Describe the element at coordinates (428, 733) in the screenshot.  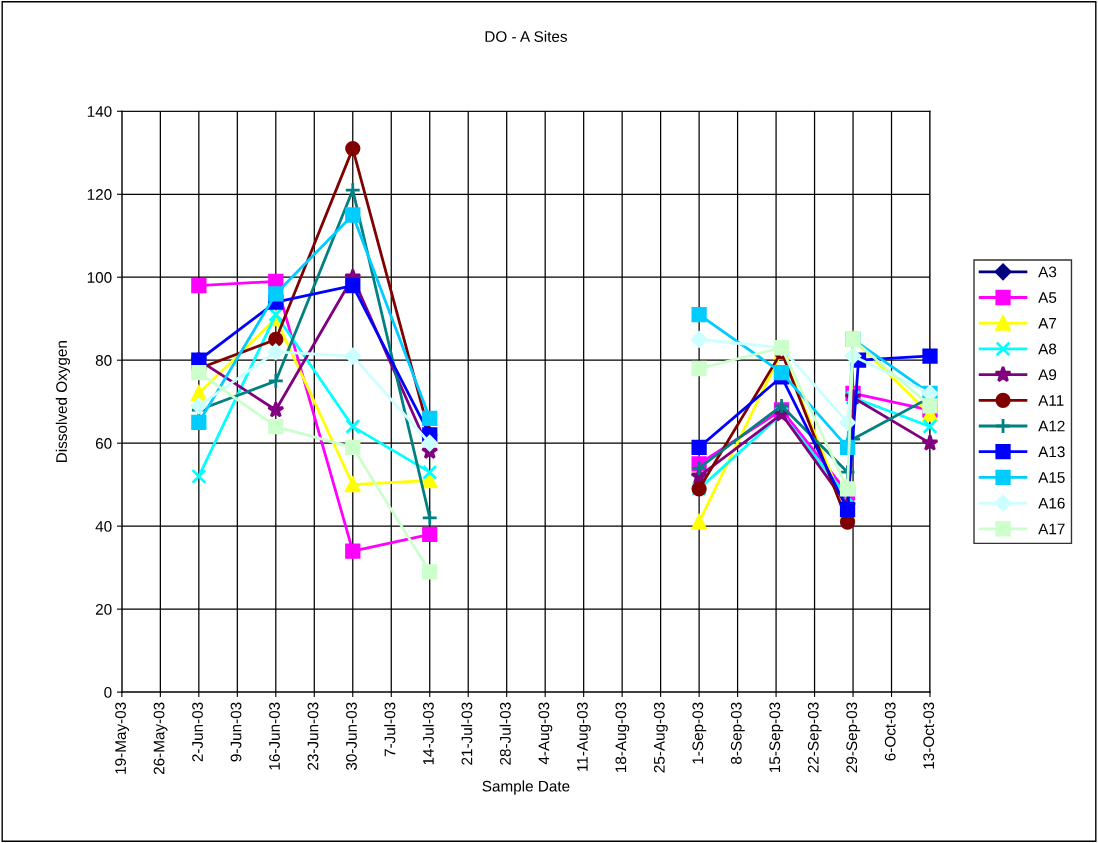
I see `x-tick-label: 14-Jul-03` at that location.